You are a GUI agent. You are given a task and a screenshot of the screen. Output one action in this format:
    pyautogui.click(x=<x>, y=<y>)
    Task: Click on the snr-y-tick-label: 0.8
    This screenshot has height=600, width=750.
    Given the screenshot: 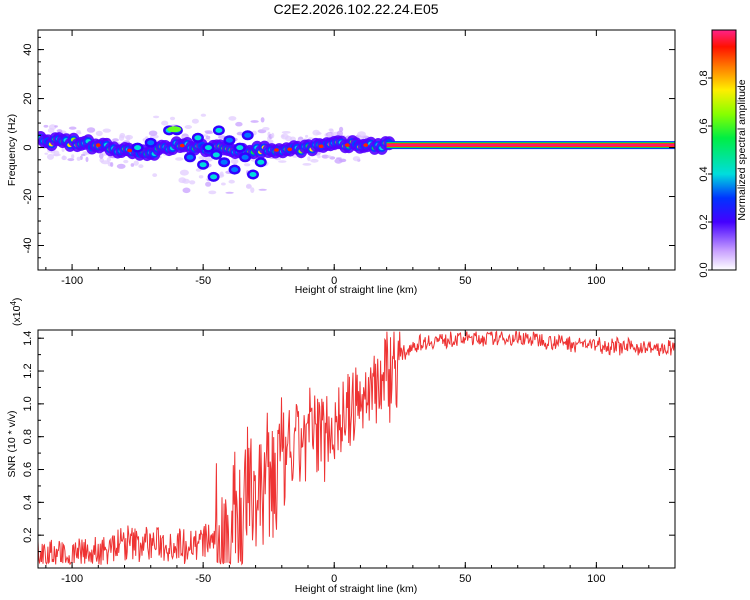 What is the action you would take?
    pyautogui.click(x=28, y=436)
    